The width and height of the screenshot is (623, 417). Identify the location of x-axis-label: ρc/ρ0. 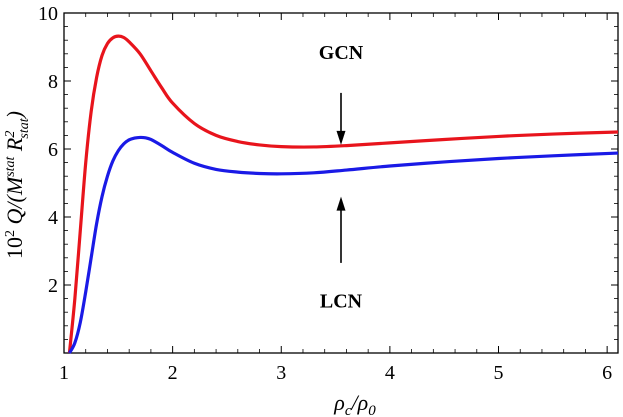
(354, 403).